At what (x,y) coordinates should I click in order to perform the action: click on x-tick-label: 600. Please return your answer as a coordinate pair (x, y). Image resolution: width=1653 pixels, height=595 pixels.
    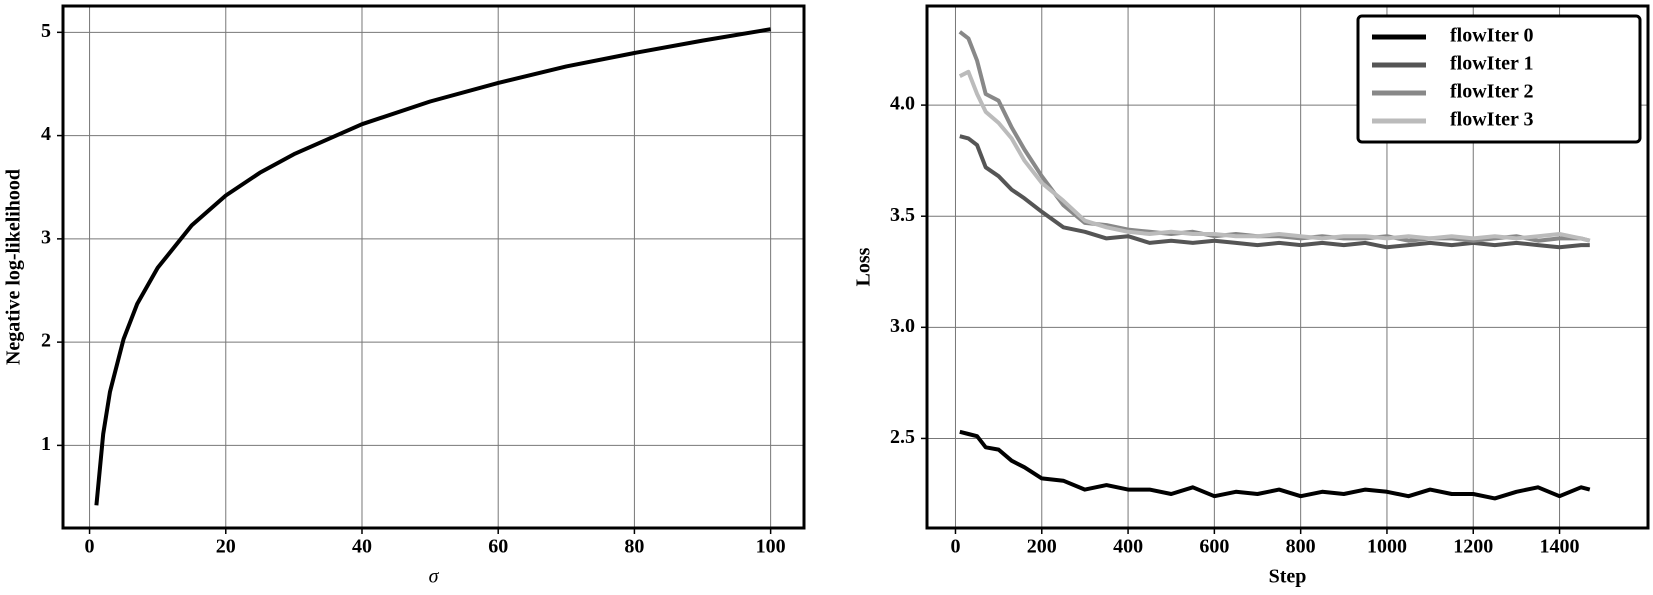
    Looking at the image, I should click on (1214, 547).